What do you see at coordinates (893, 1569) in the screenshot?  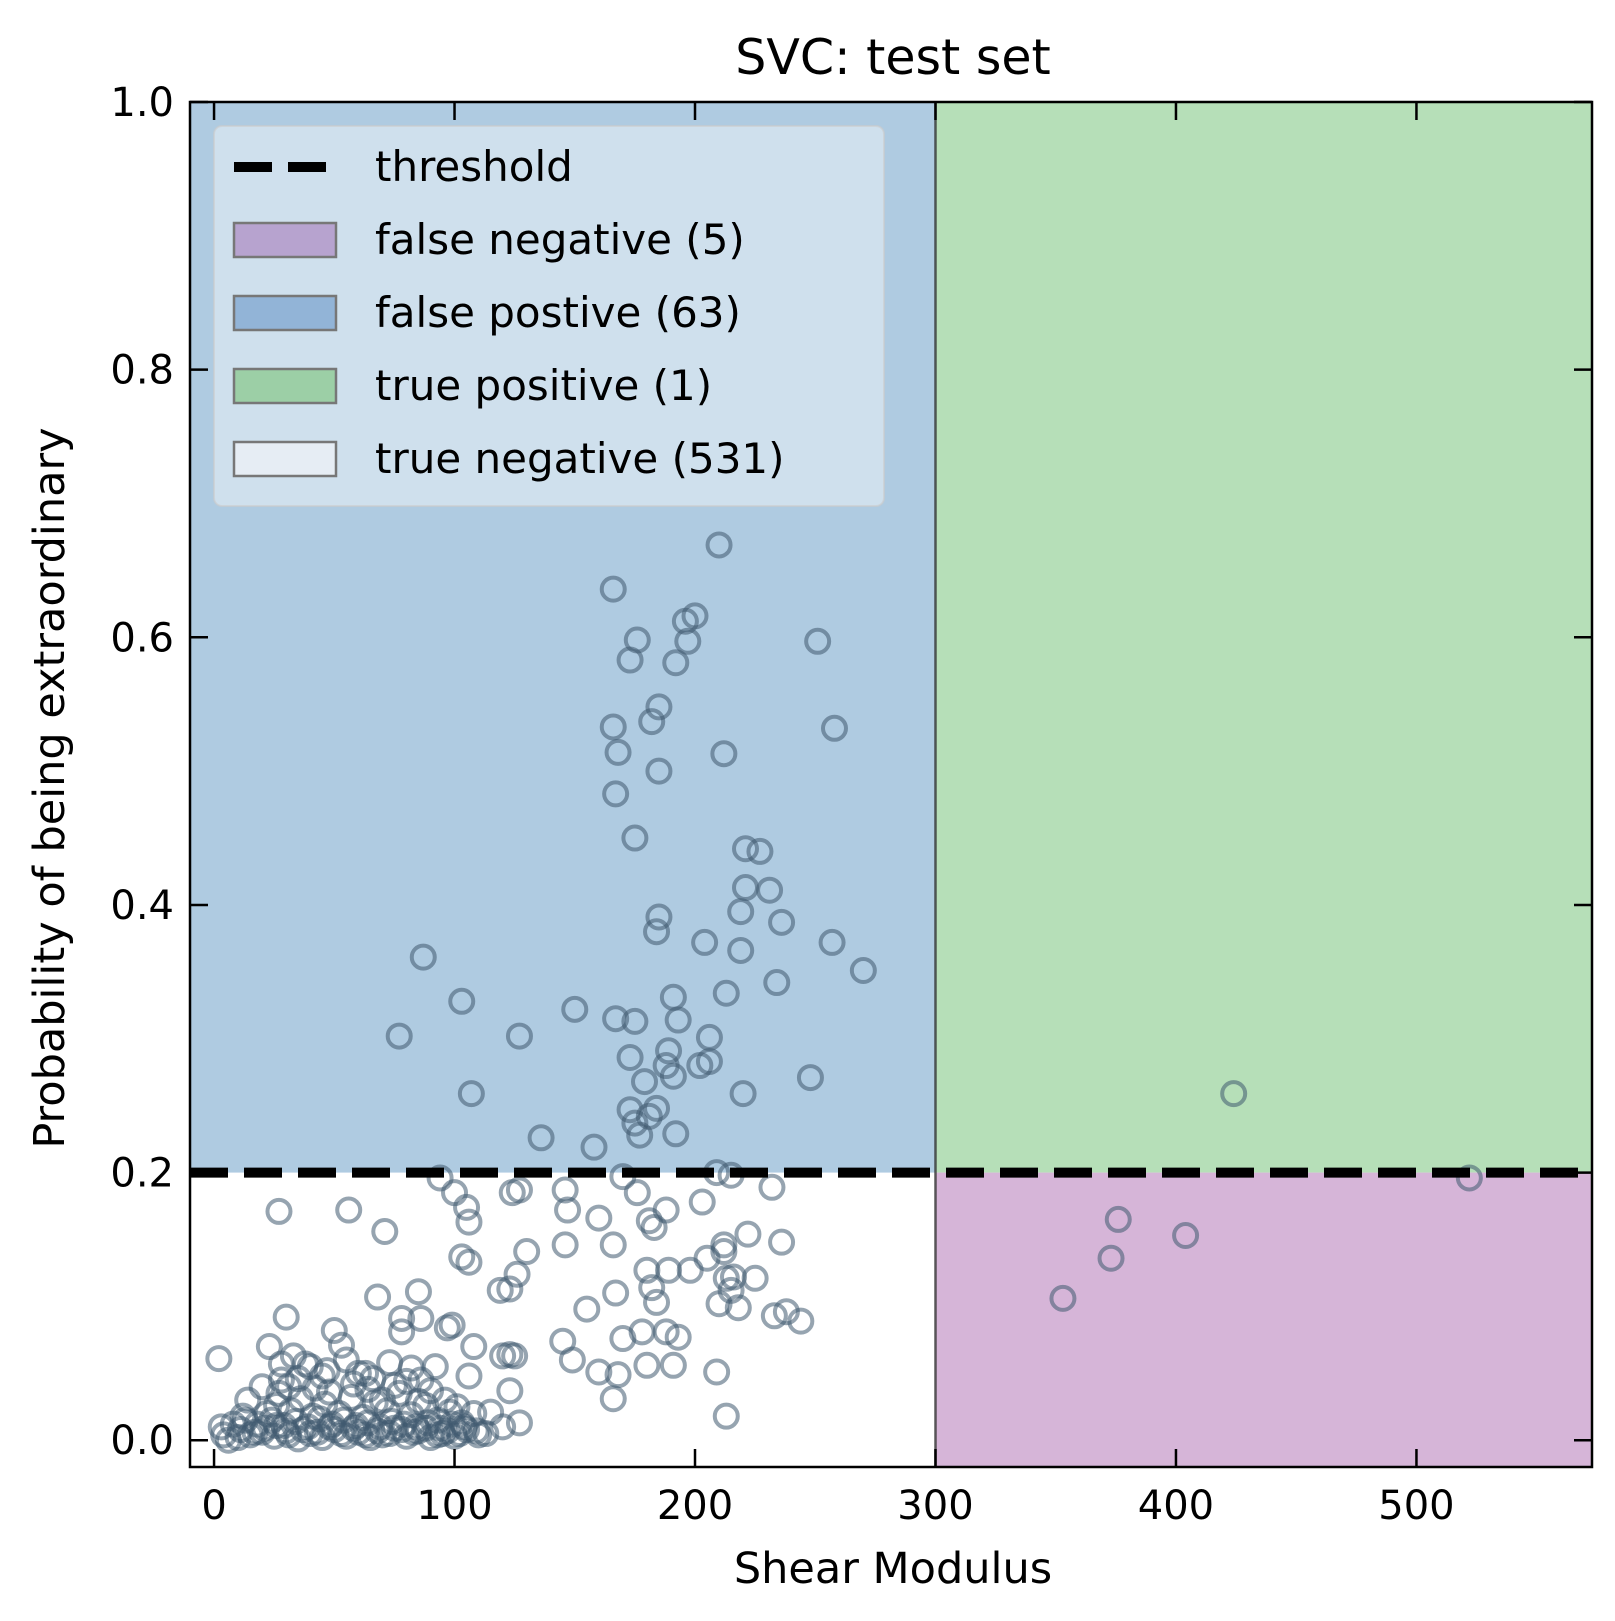 I see `x-axis-label: Shear Modulus` at bounding box center [893, 1569].